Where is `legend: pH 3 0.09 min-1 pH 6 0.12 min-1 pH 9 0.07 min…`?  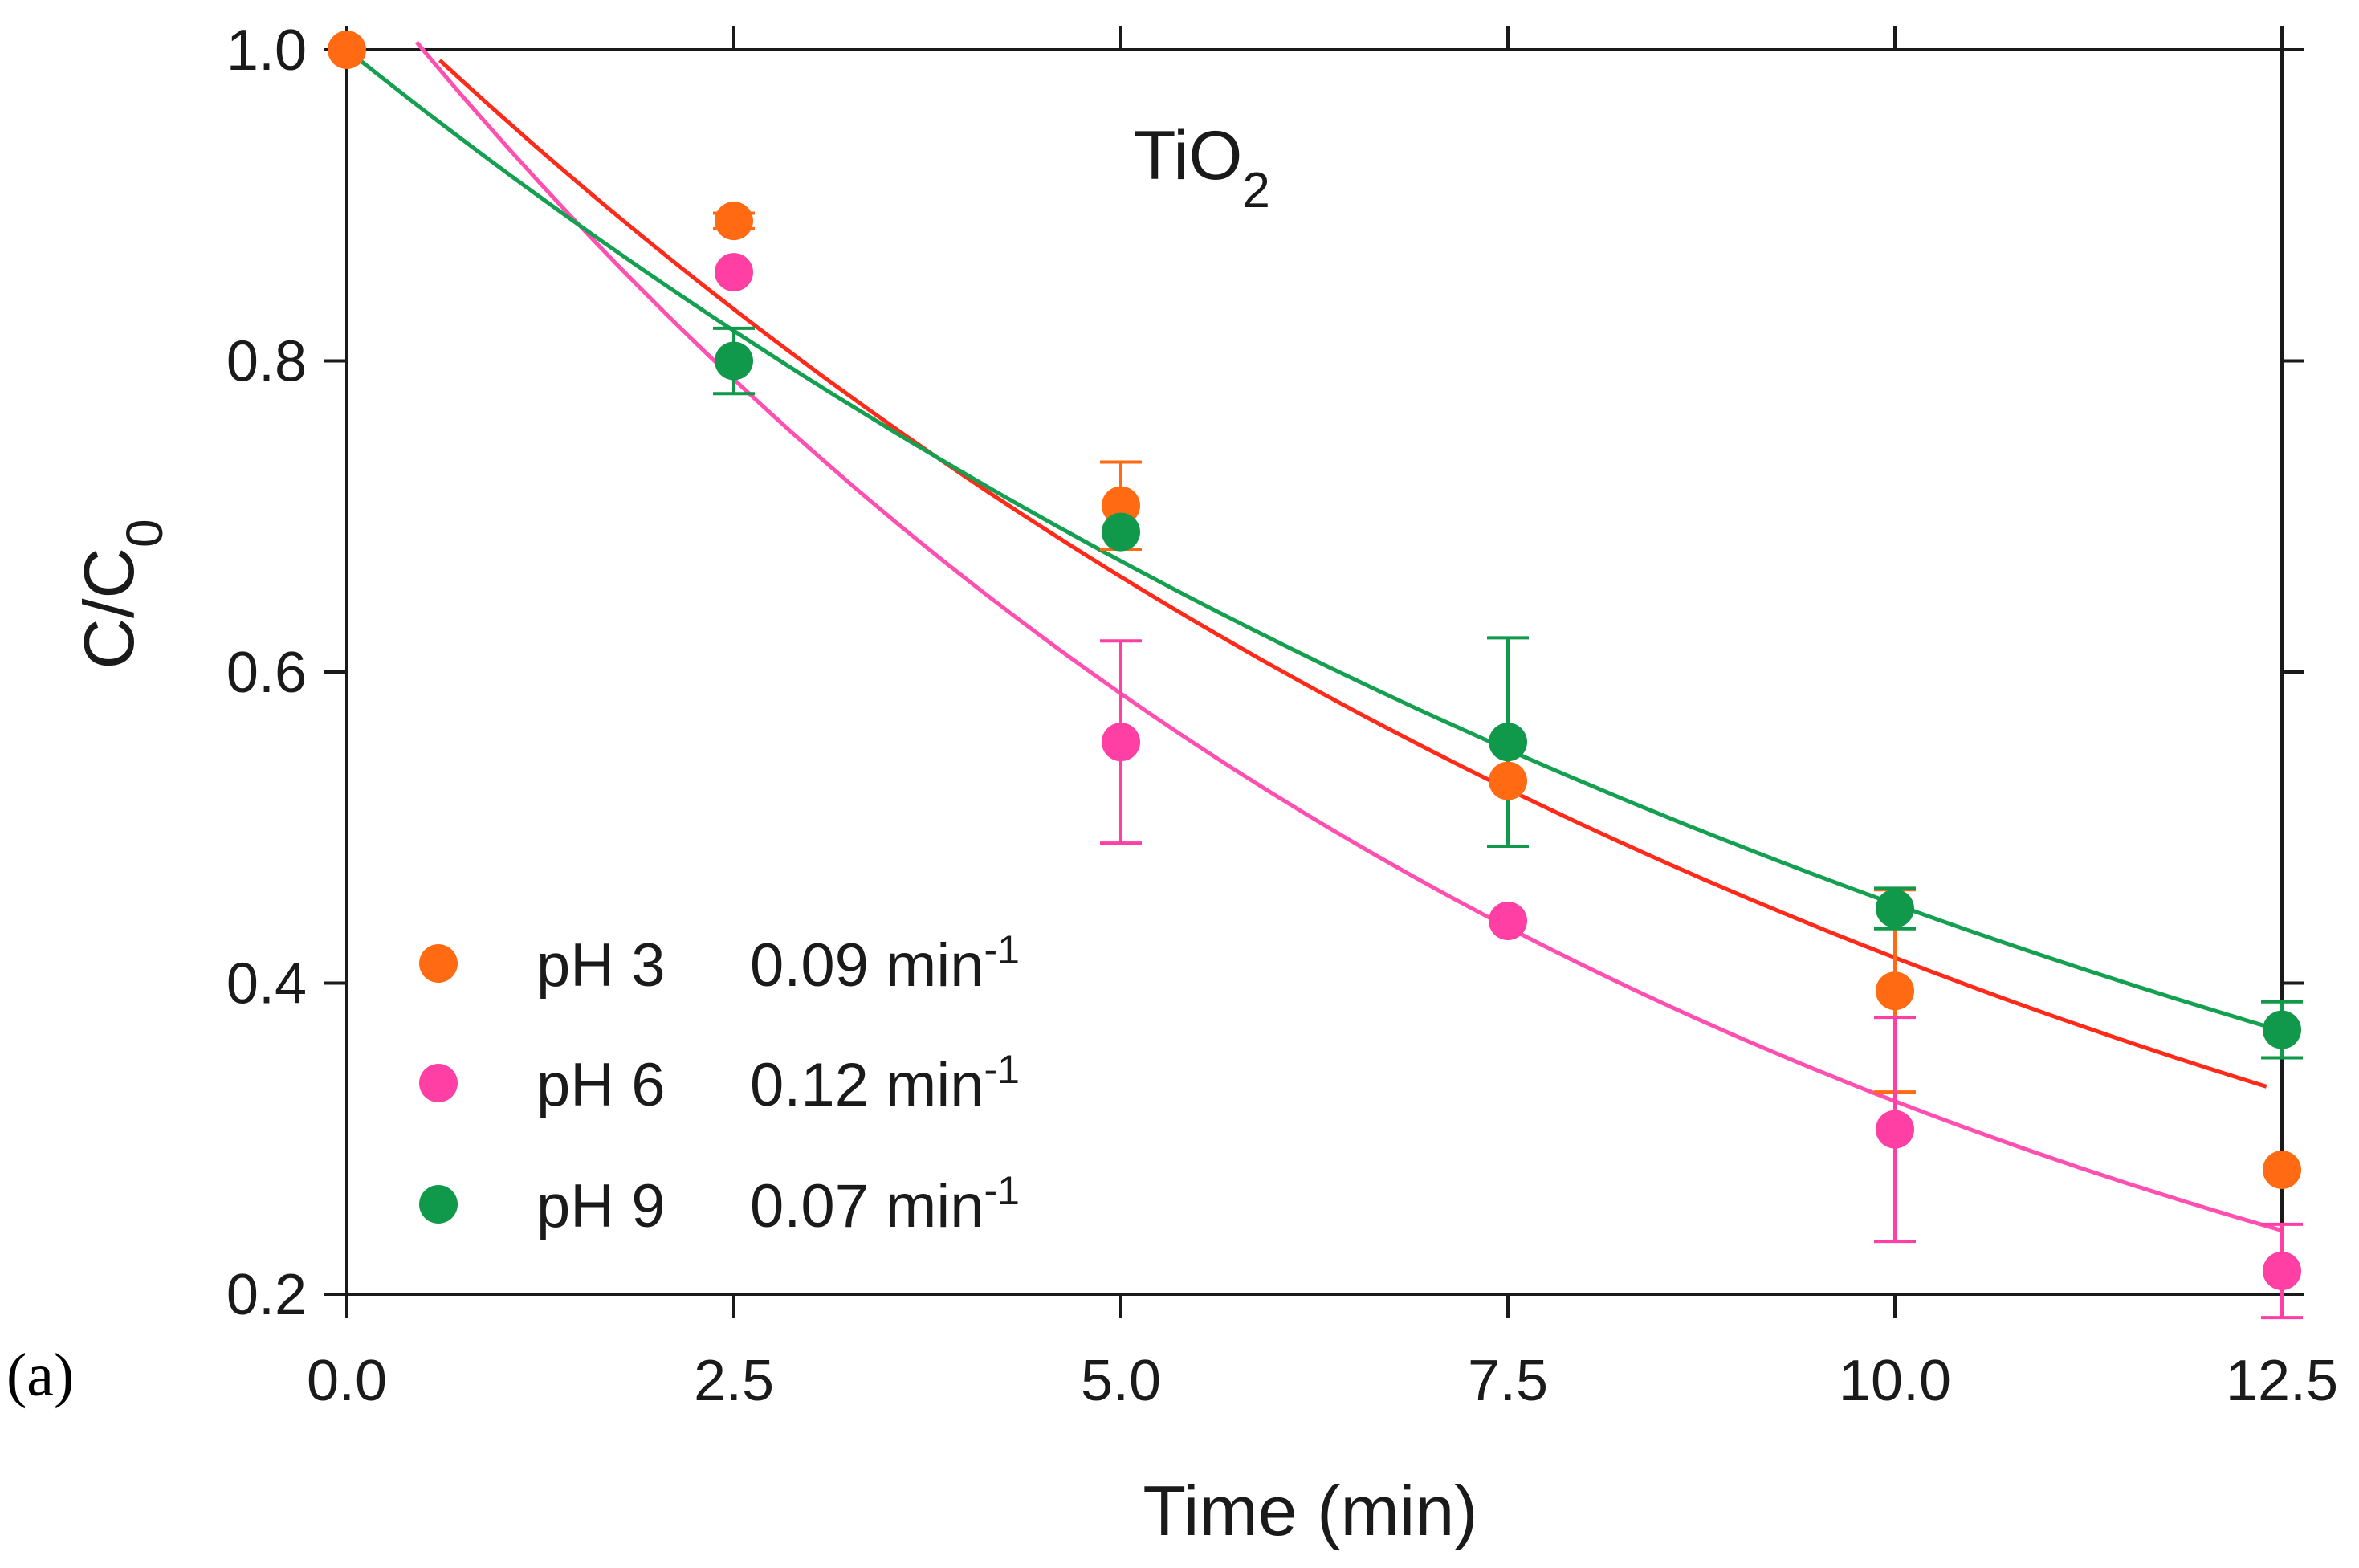 legend: pH 3 0.09 min-1 pH 6 0.12 min-1 pH 9 0.07 min… is located at coordinates (719, 1083).